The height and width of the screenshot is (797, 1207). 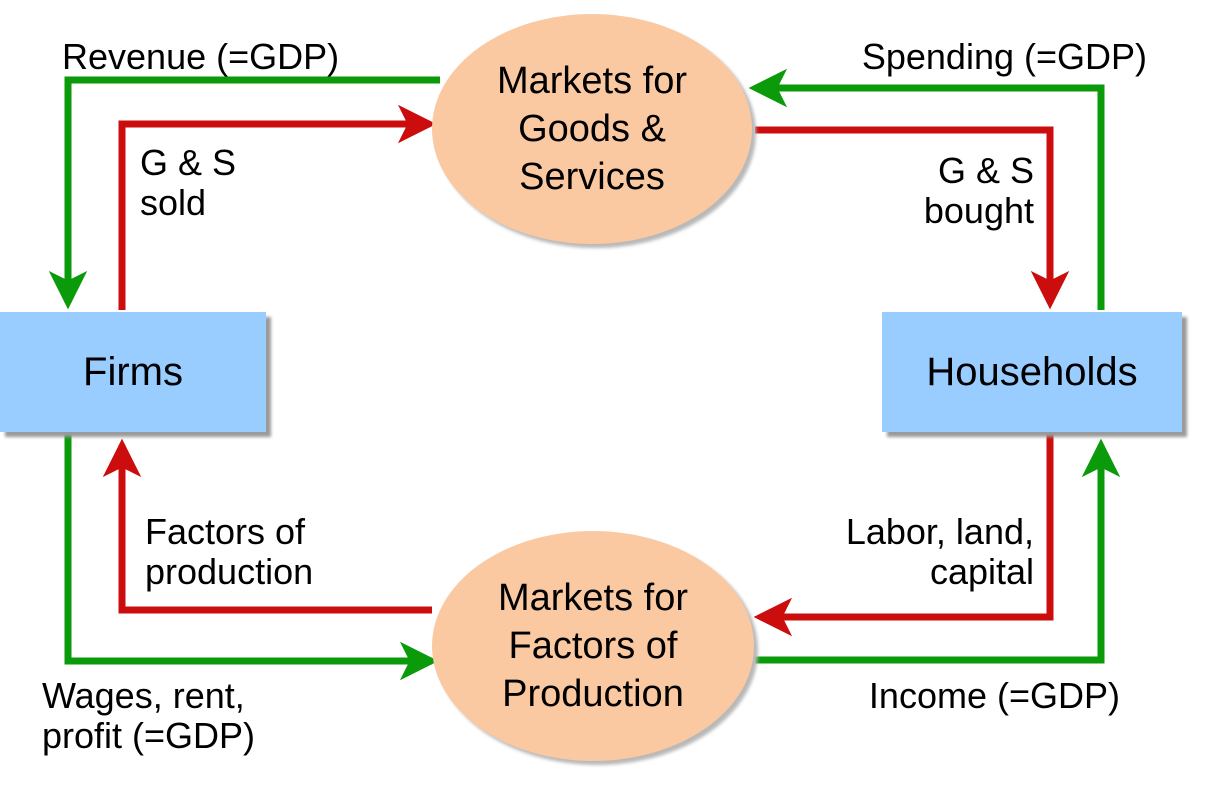 What do you see at coordinates (981, 571) in the screenshot?
I see `labor-line-2: capital` at bounding box center [981, 571].